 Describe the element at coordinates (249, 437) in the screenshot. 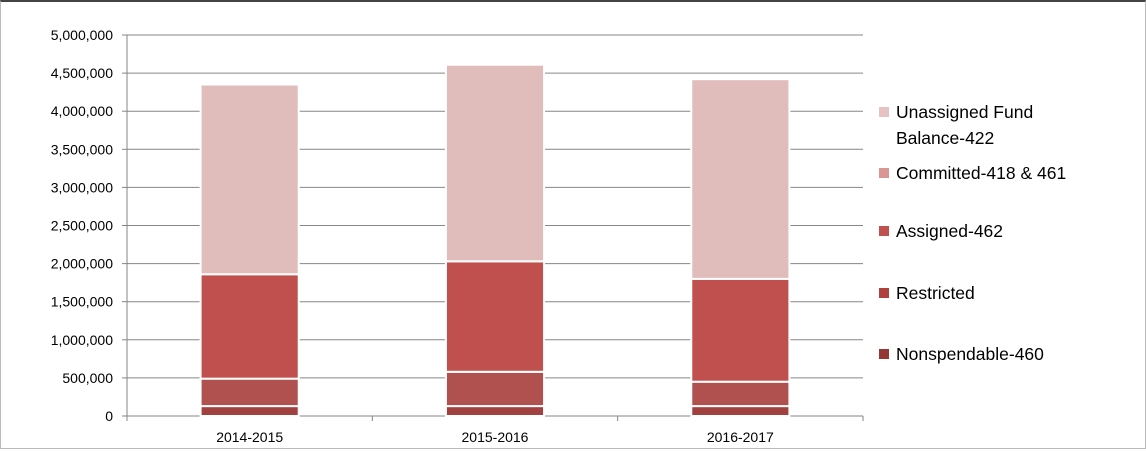

I see `x-tick-label: 2014-2015` at that location.